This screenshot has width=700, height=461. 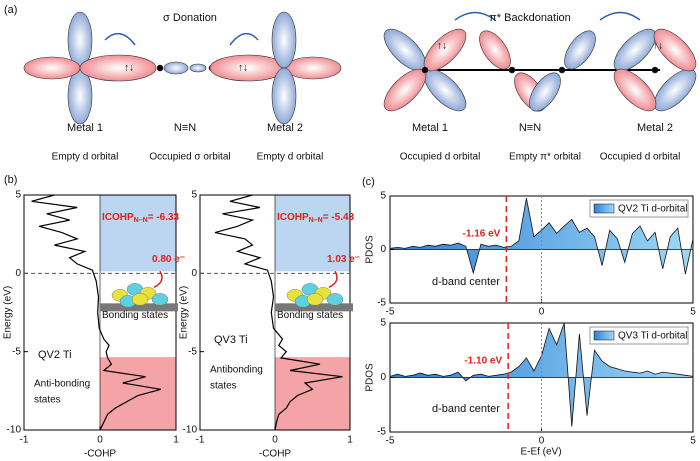 I want to click on icohp-value: = -5.43, so click(x=339, y=217).